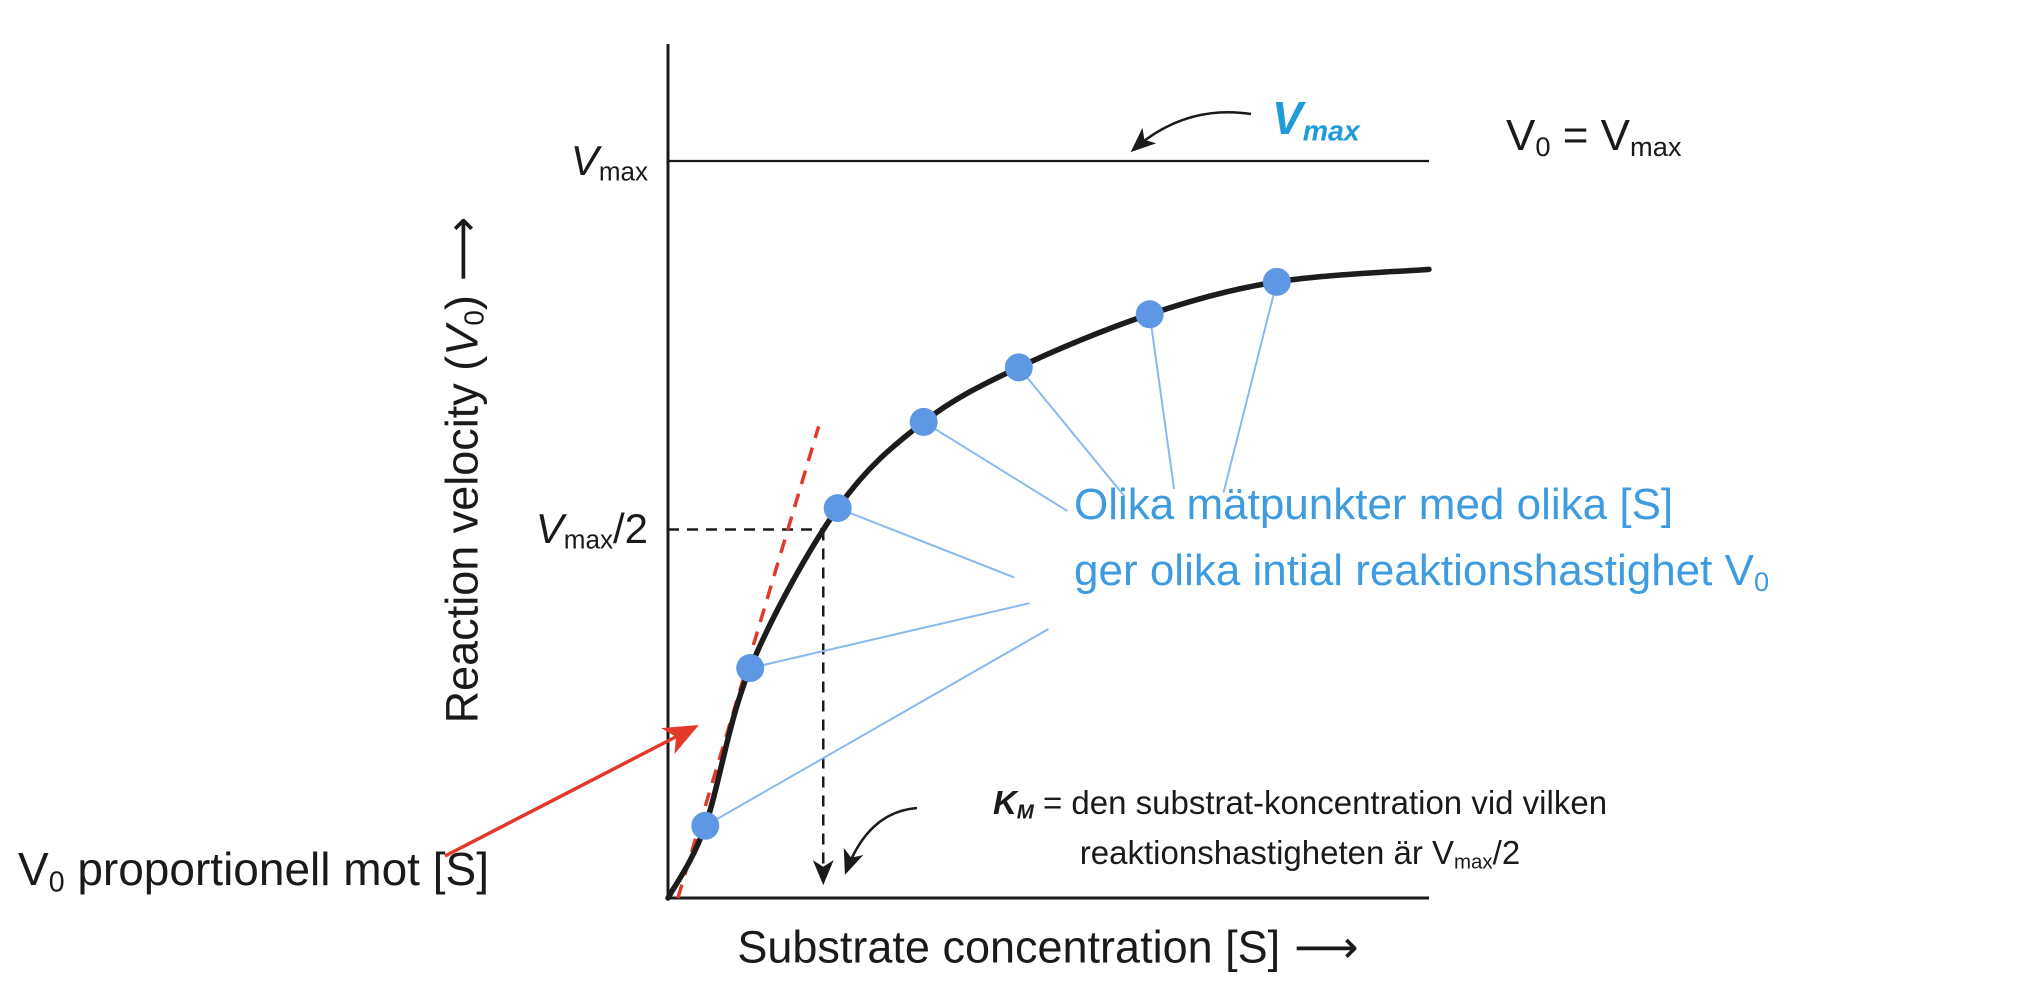 The image size is (2042, 998). Describe the element at coordinates (56, 882) in the screenshot. I see `v0-prop-sub: 0` at that location.